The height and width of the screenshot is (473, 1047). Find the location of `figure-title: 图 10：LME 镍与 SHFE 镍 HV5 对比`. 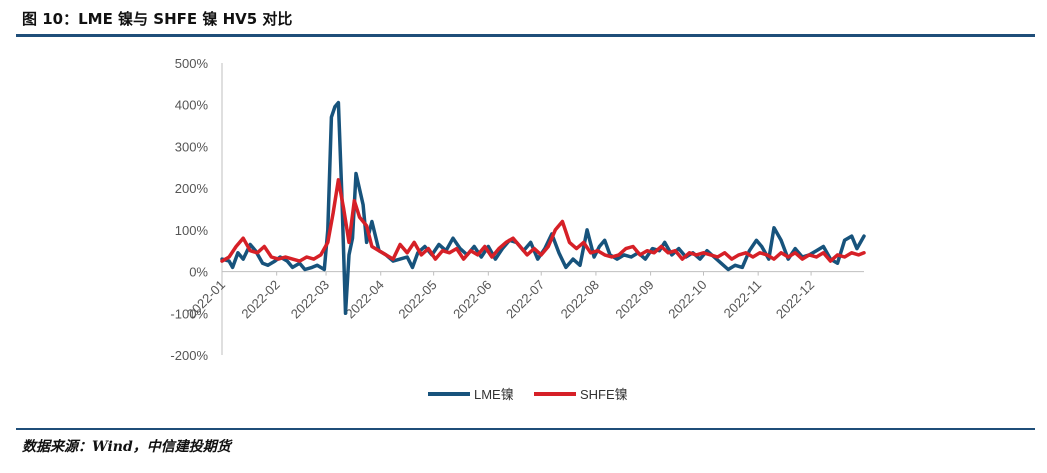

figure-title: 图 10：LME 镍与 SHFE 镍 HV5 对比 is located at coordinates (157, 19).